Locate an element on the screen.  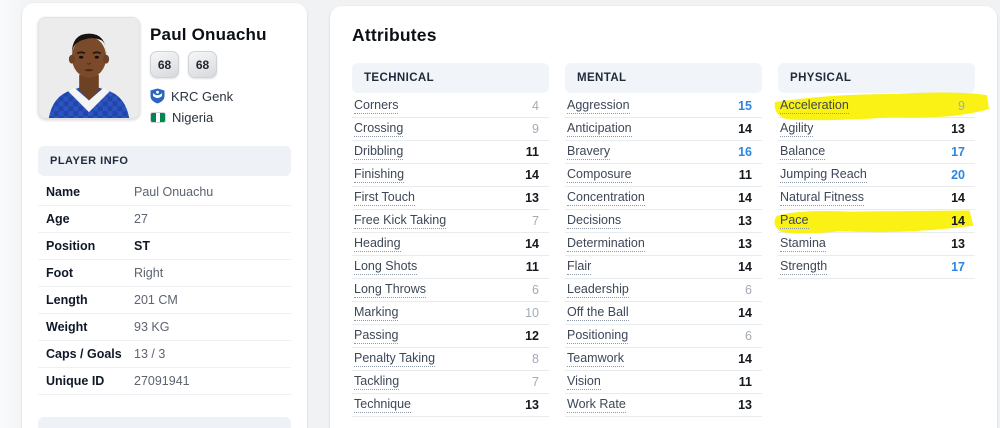
attributes-title: Attributes is located at coordinates (394, 35).